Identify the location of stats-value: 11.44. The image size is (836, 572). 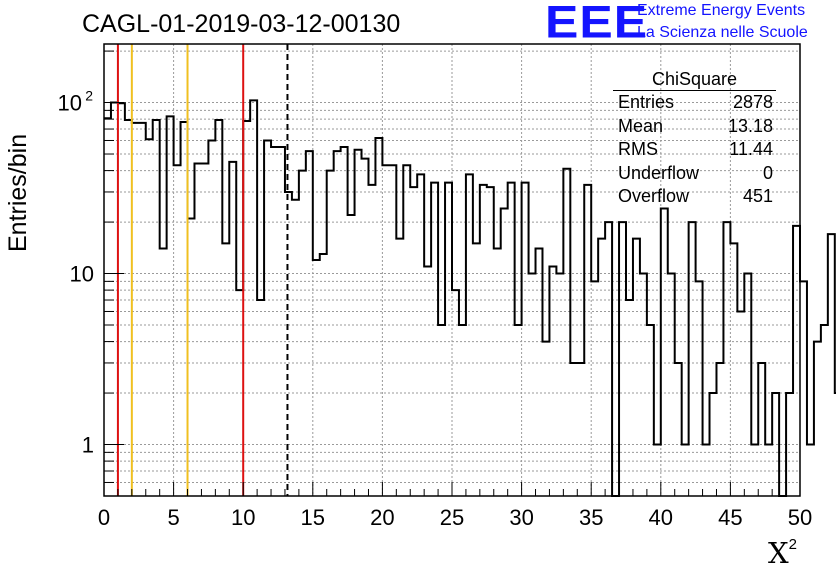
(751, 149).